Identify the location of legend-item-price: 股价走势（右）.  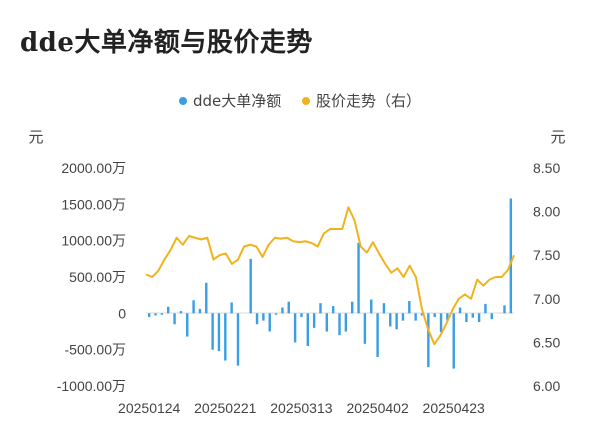
(361, 100).